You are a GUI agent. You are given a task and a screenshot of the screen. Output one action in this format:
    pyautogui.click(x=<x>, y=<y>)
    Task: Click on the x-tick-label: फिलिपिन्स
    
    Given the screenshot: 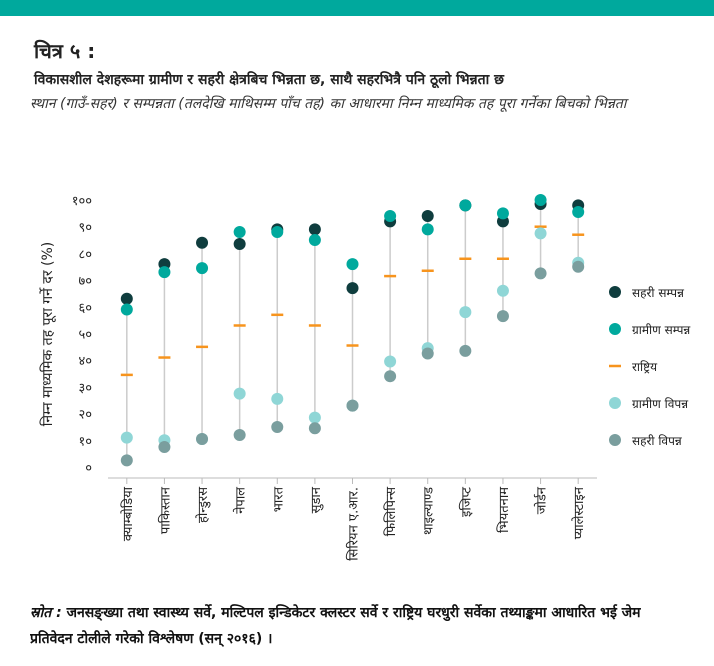 What is the action you would take?
    pyautogui.click(x=391, y=512)
    